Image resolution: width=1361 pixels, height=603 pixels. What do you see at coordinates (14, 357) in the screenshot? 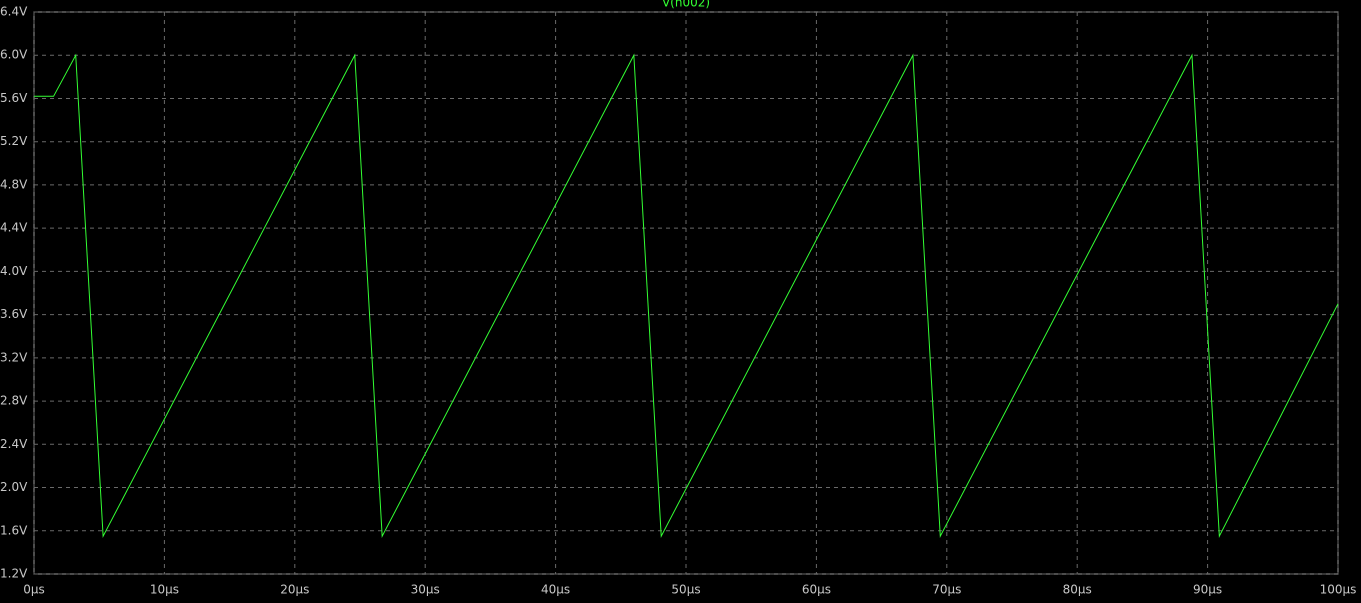
I see `y-tick-label: 3.2V` at bounding box center [14, 357].